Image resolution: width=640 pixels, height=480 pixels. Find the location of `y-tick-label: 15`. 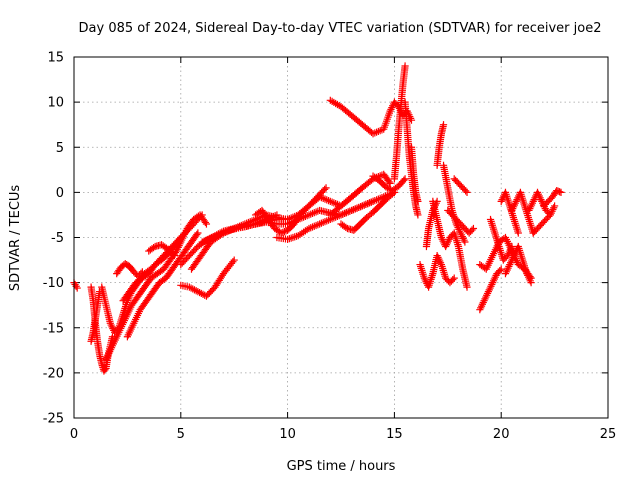

y-tick-label: 15 is located at coordinates (55, 58).